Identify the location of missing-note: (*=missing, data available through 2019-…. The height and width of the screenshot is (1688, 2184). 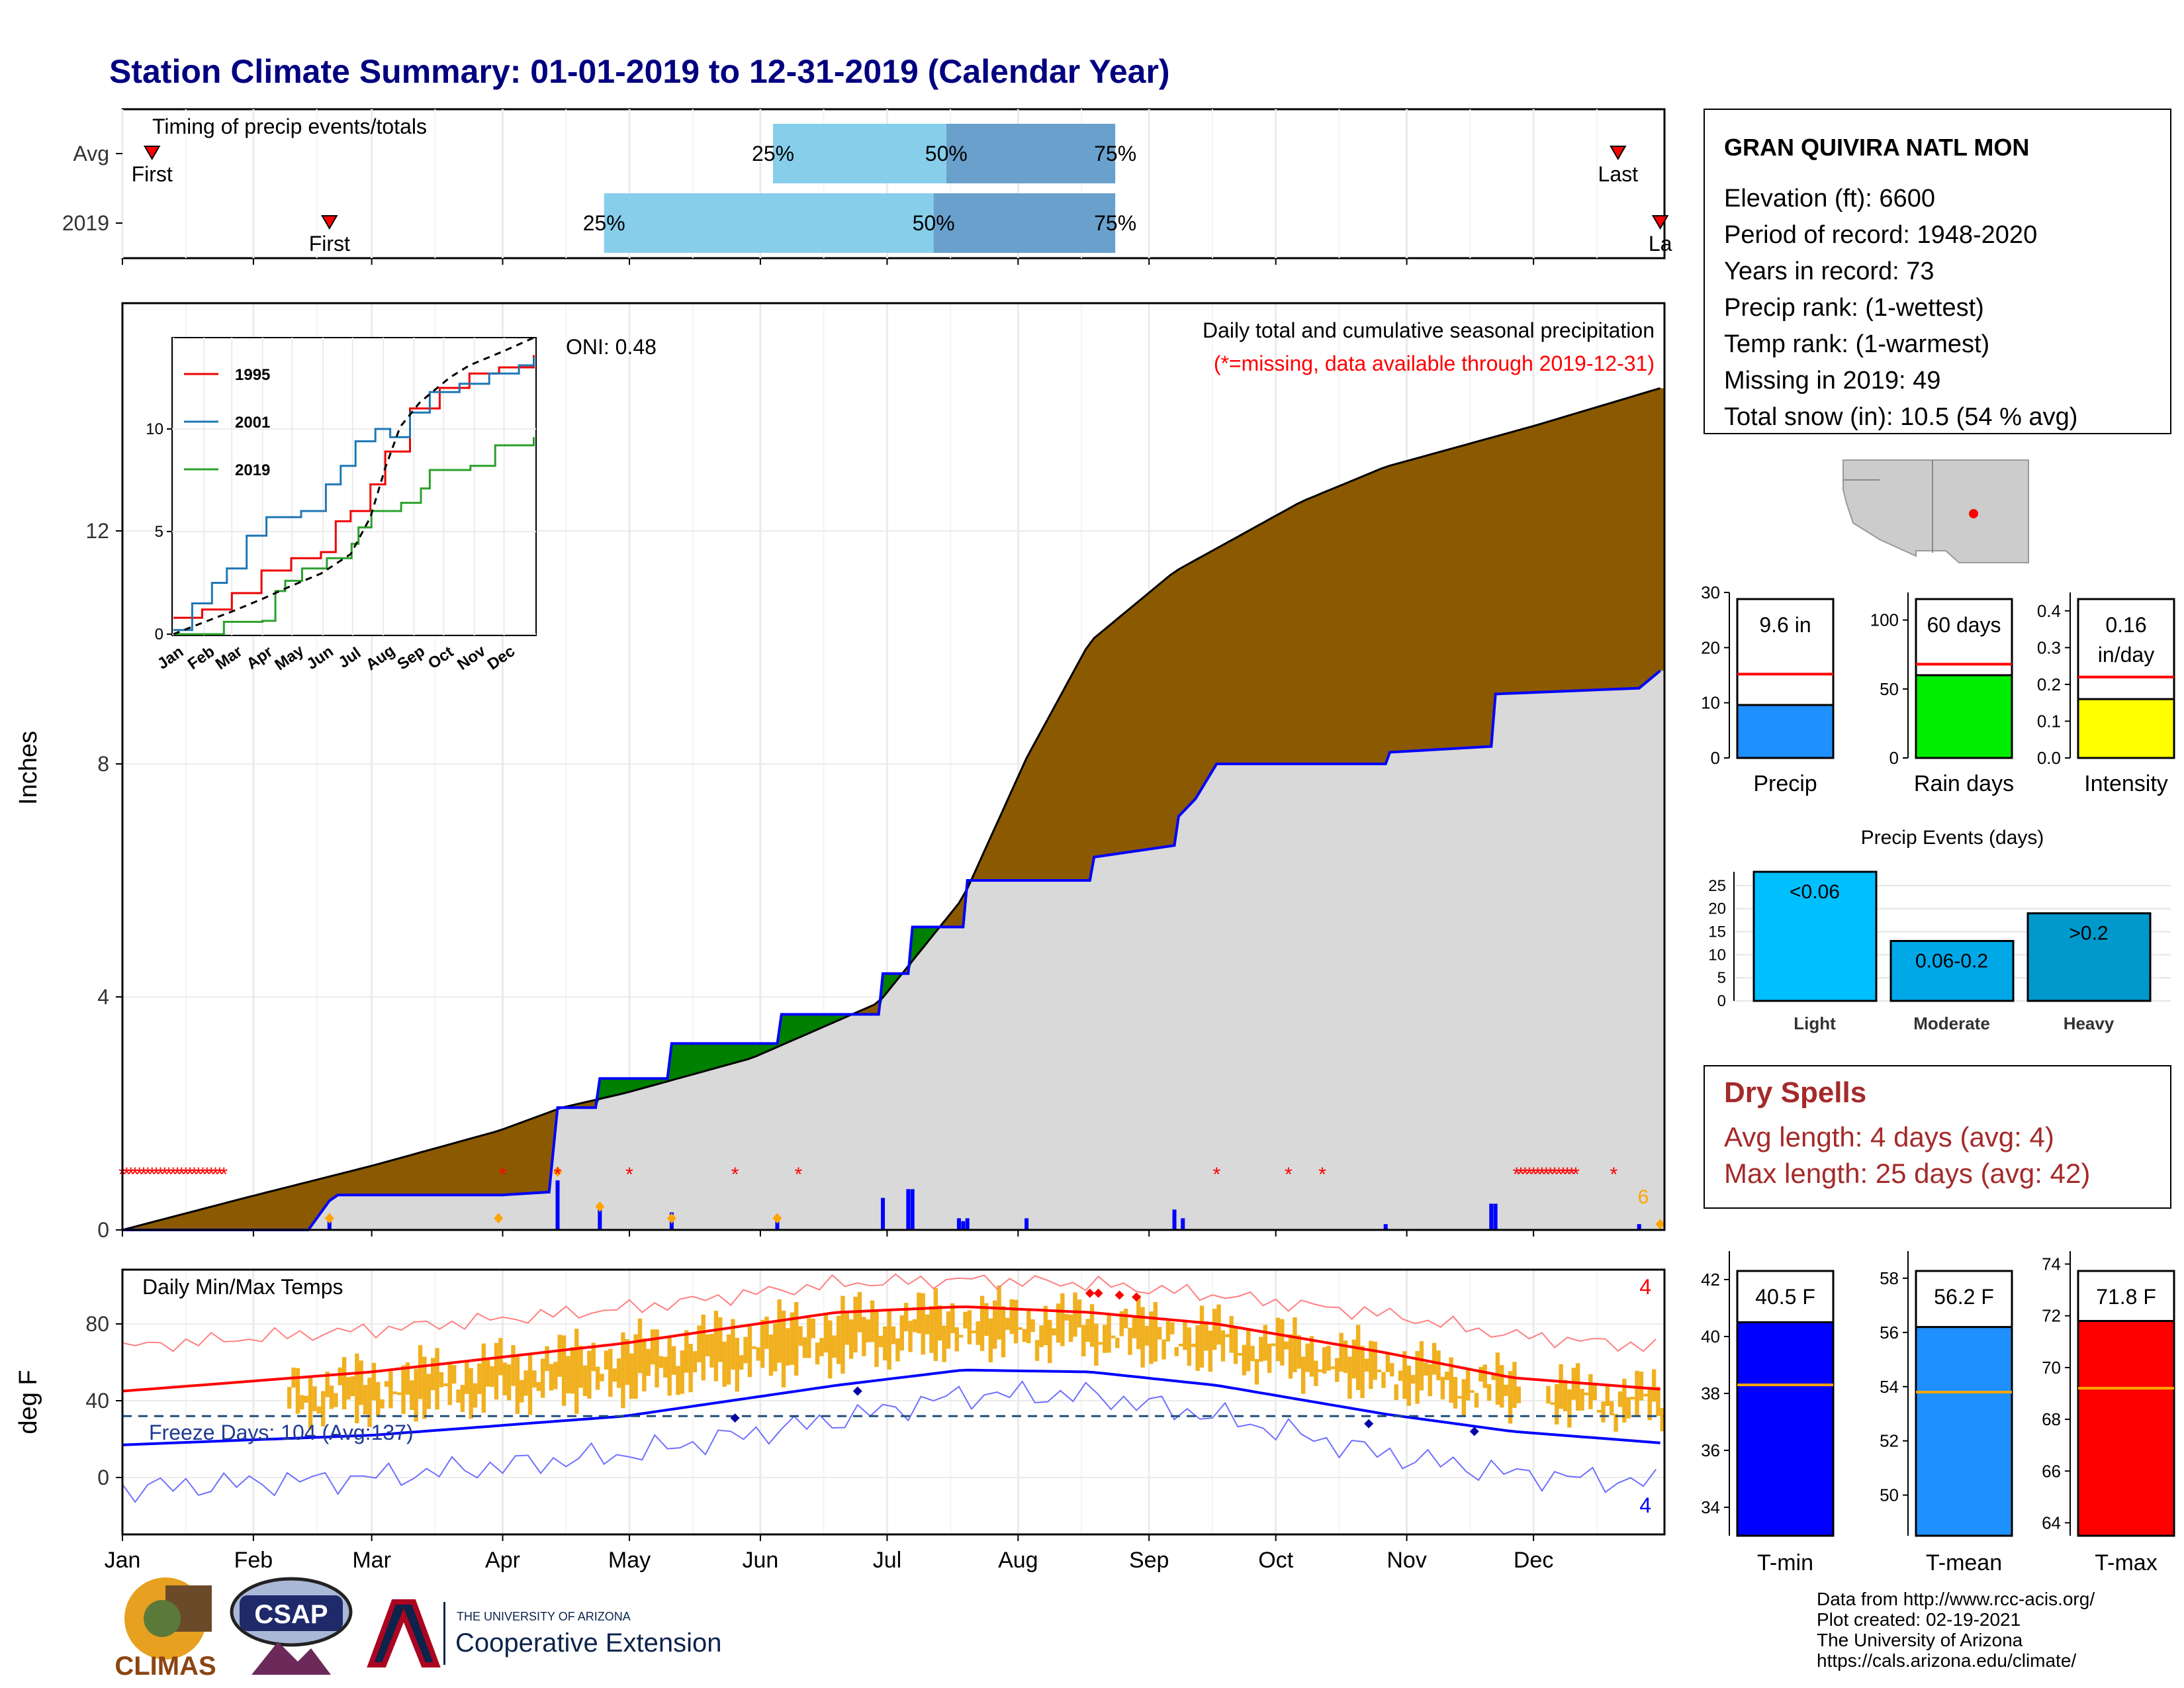
(1434, 363).